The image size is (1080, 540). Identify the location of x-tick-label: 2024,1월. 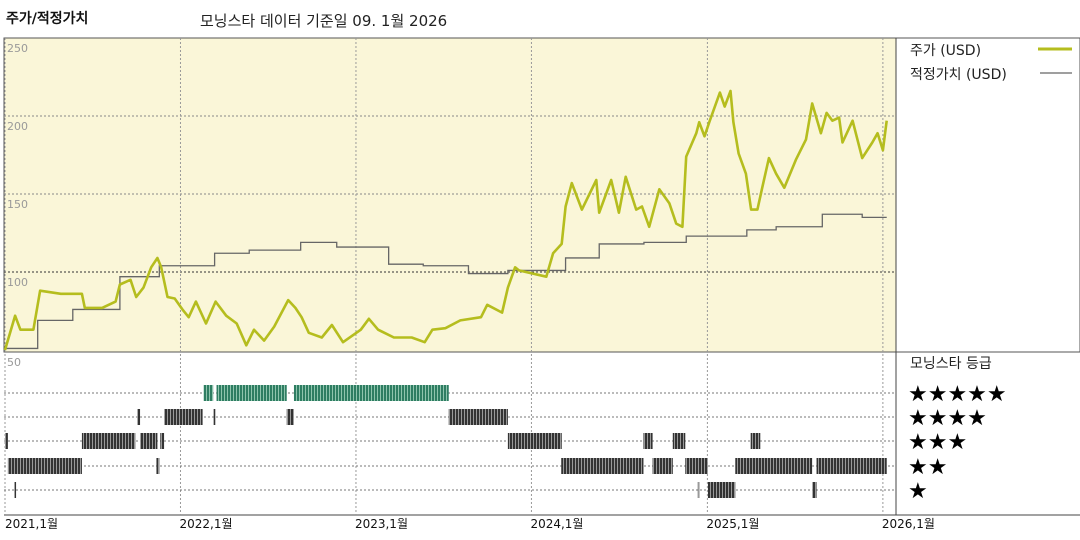
(556, 524).